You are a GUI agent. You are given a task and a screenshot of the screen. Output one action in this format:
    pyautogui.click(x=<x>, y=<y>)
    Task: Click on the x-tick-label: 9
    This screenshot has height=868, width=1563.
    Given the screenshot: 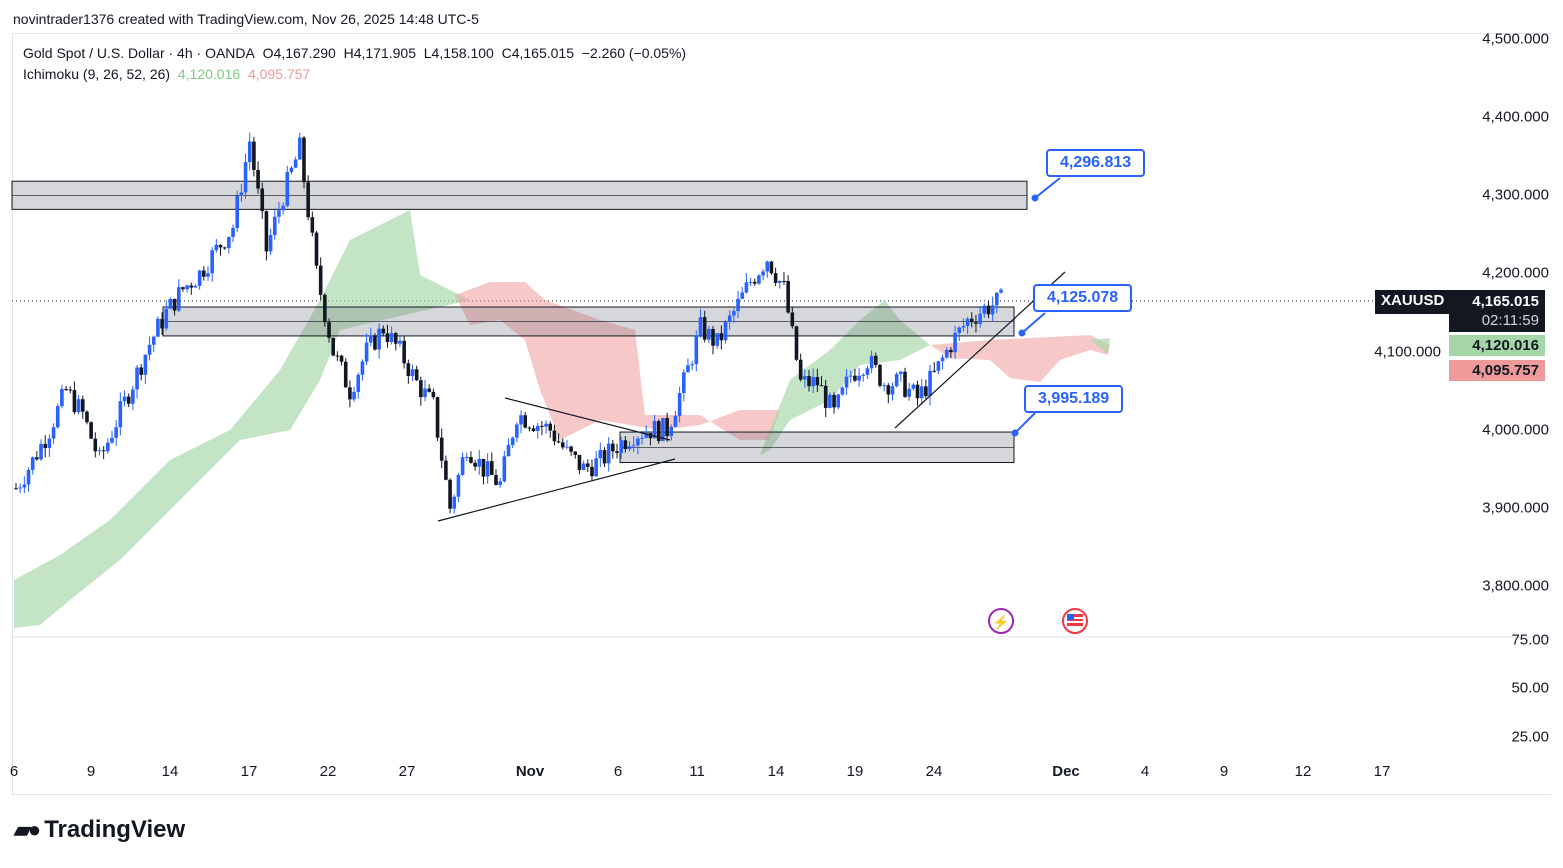 What is the action you would take?
    pyautogui.click(x=1224, y=771)
    